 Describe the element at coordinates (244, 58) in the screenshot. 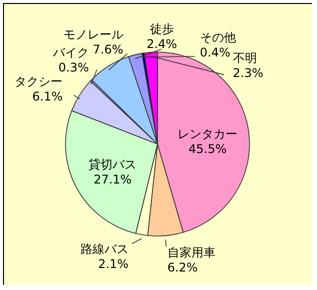

I see `slice-label: 不明` at that location.